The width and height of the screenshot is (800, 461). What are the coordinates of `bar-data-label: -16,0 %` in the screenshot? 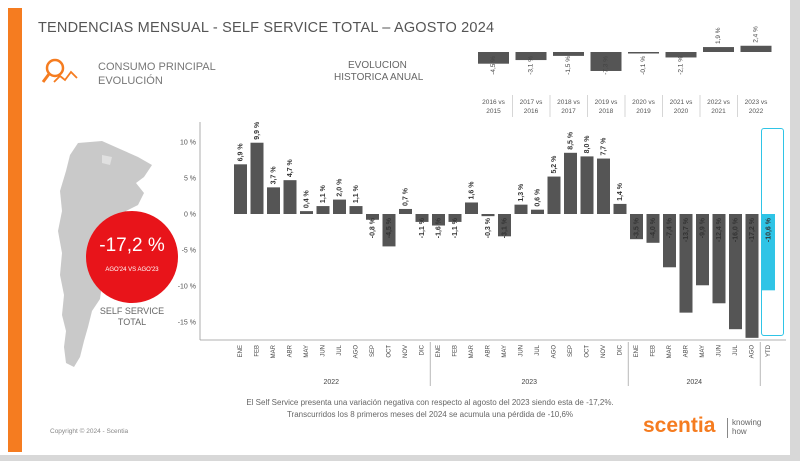 It's located at (735, 229).